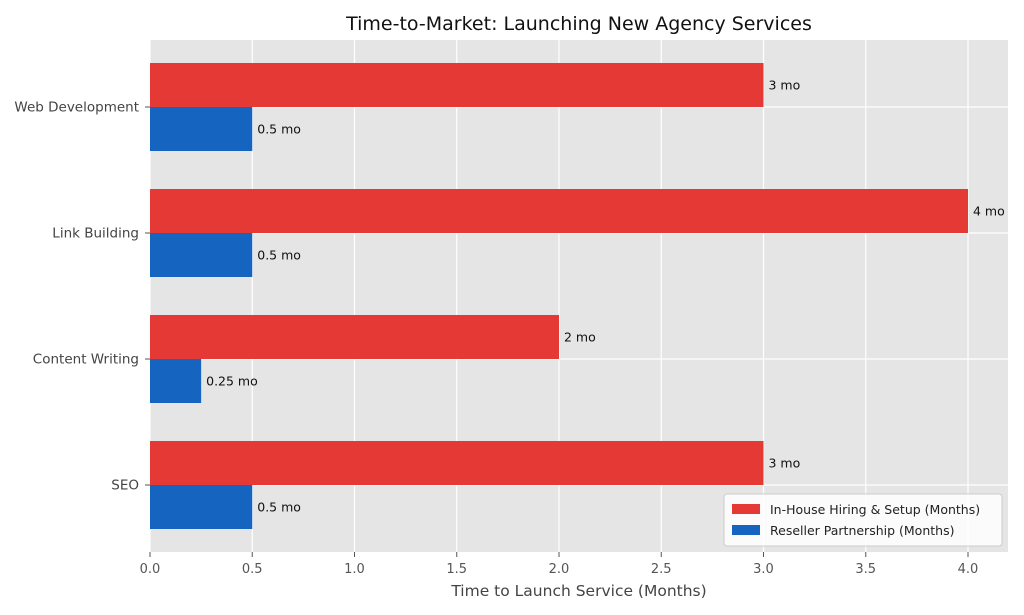 The width and height of the screenshot is (1024, 615). Describe the element at coordinates (661, 569) in the screenshot. I see `x-tick-label: 2.5` at that location.